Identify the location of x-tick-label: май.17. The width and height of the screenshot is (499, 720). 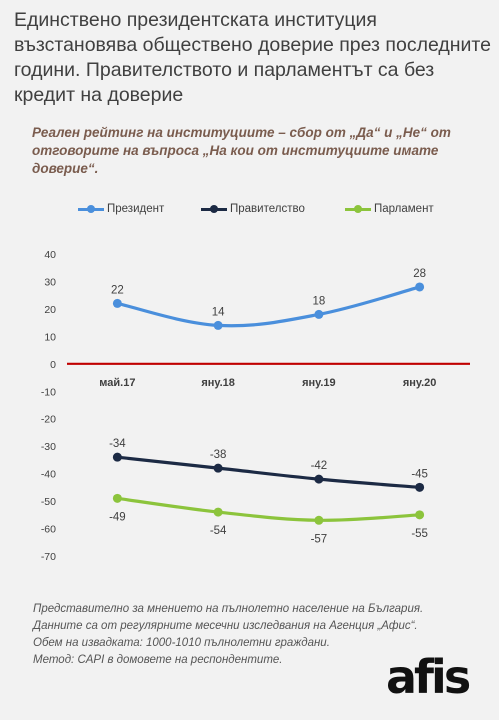
(117, 383).